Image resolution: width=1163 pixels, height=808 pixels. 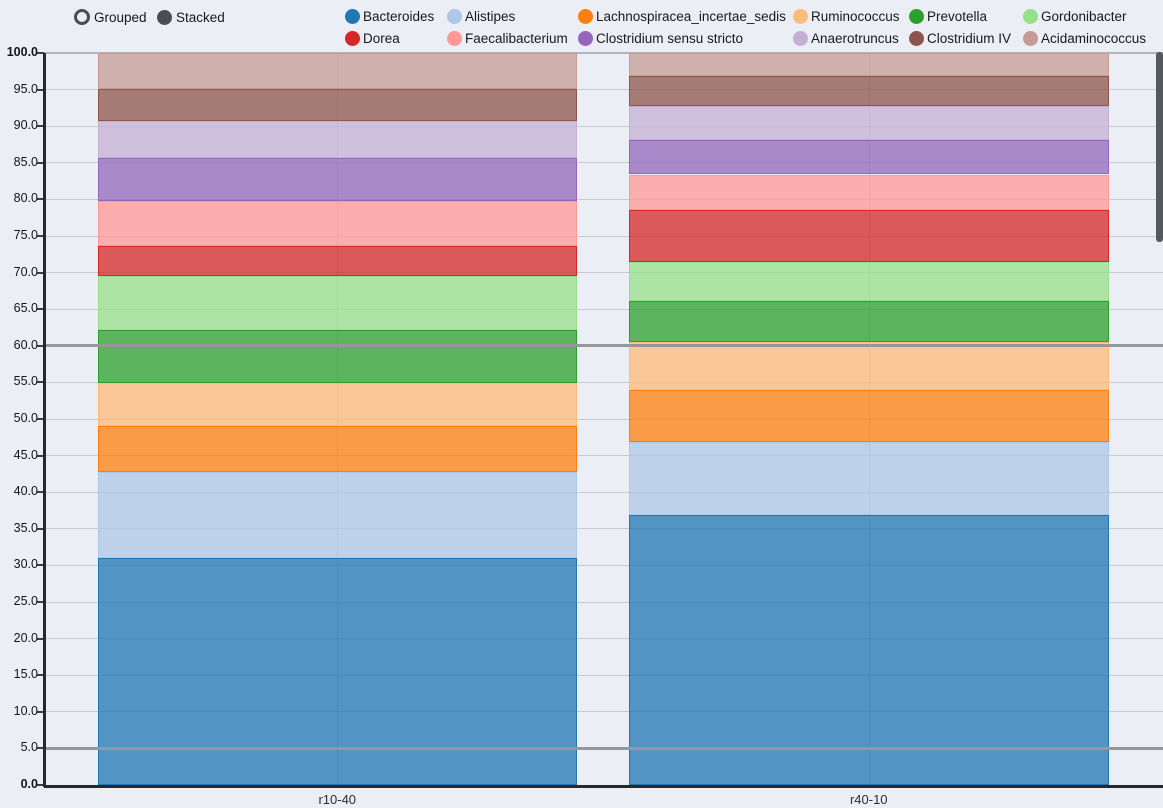 What do you see at coordinates (200, 17) in the screenshot?
I see `mode-radio-label: Stacked` at bounding box center [200, 17].